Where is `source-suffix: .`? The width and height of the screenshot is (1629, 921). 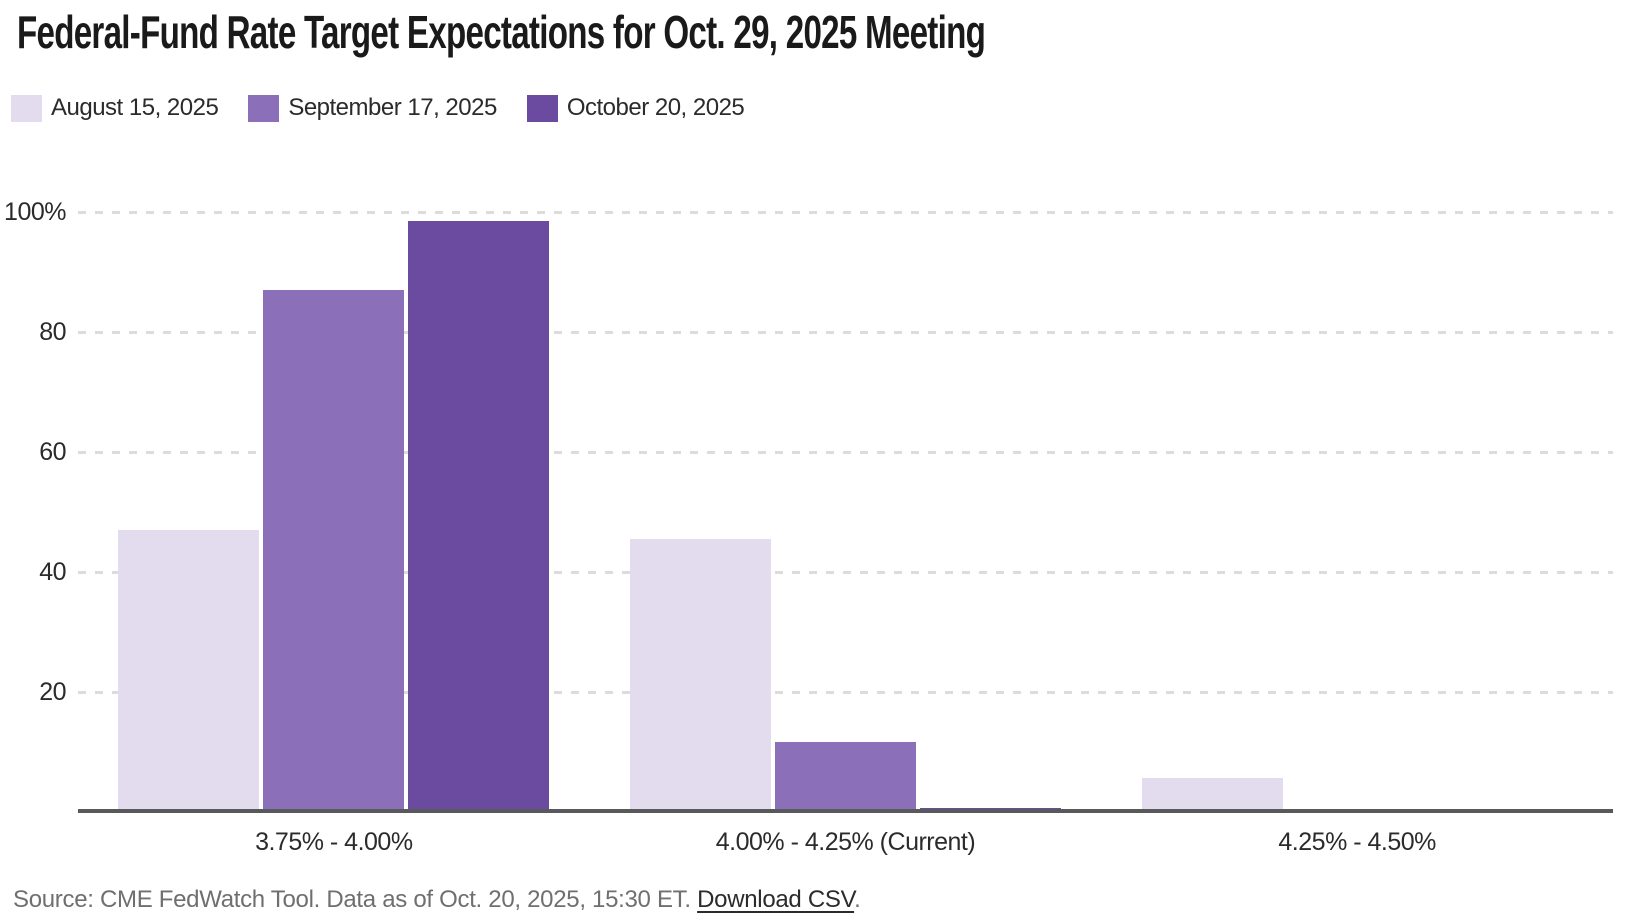
source-suffix: . is located at coordinates (857, 899).